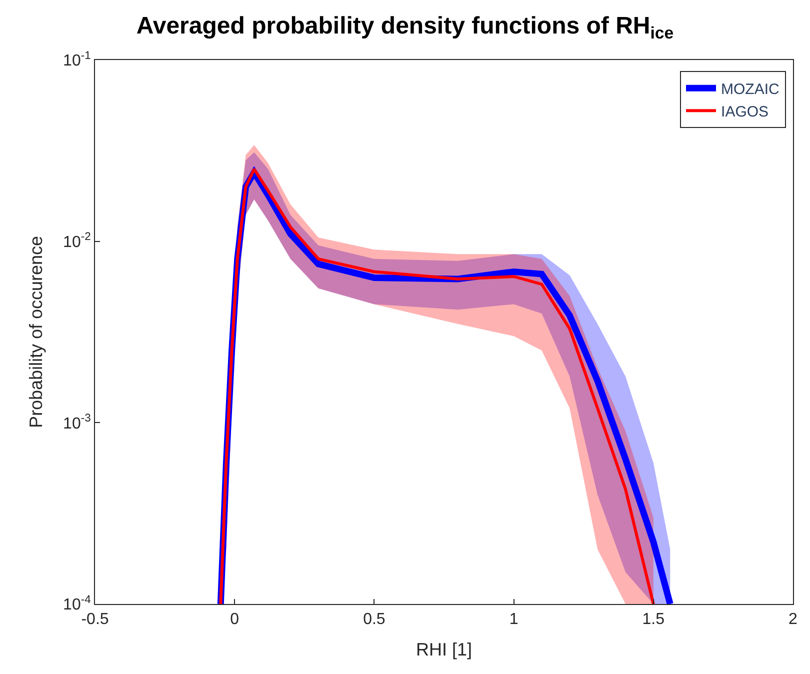  I want to click on x-tick-label: 0.5, so click(374, 619).